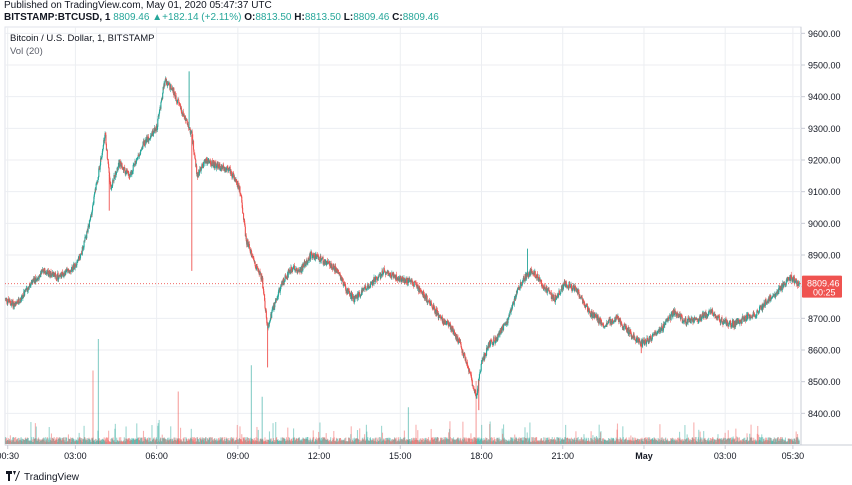  What do you see at coordinates (197, 17) in the screenshot?
I see `price-change: ▲+182.14 (+2.11%)` at bounding box center [197, 17].